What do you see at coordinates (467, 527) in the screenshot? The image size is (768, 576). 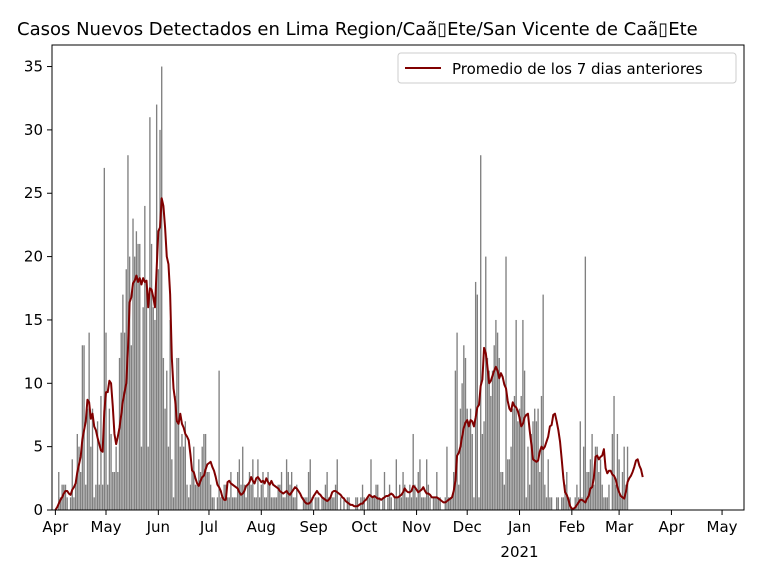 I see `x-tick-label: Dec` at bounding box center [467, 527].